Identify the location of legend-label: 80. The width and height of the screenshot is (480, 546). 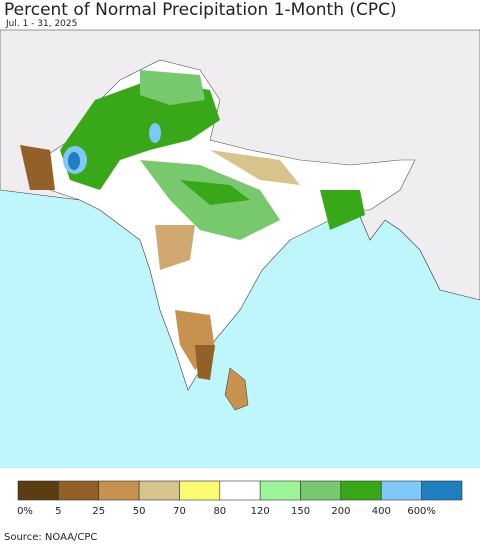
(219, 511).